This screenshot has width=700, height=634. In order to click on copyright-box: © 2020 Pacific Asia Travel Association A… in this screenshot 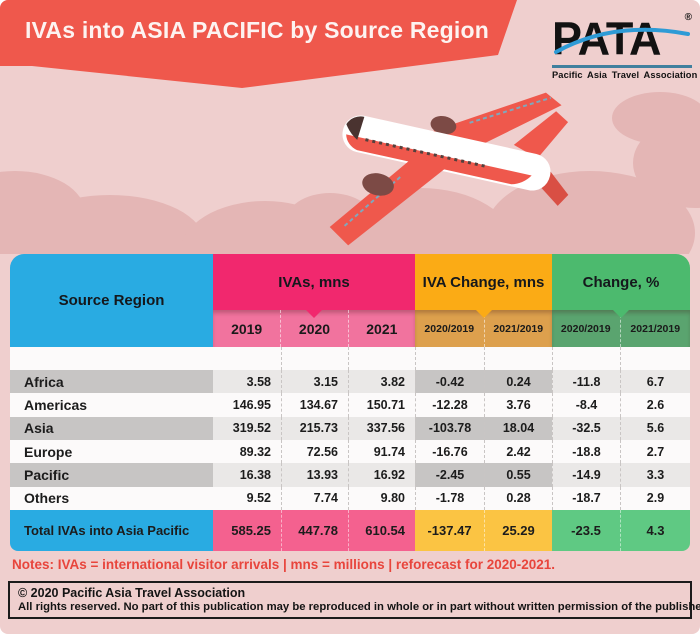, I will do `click(354, 600)`.